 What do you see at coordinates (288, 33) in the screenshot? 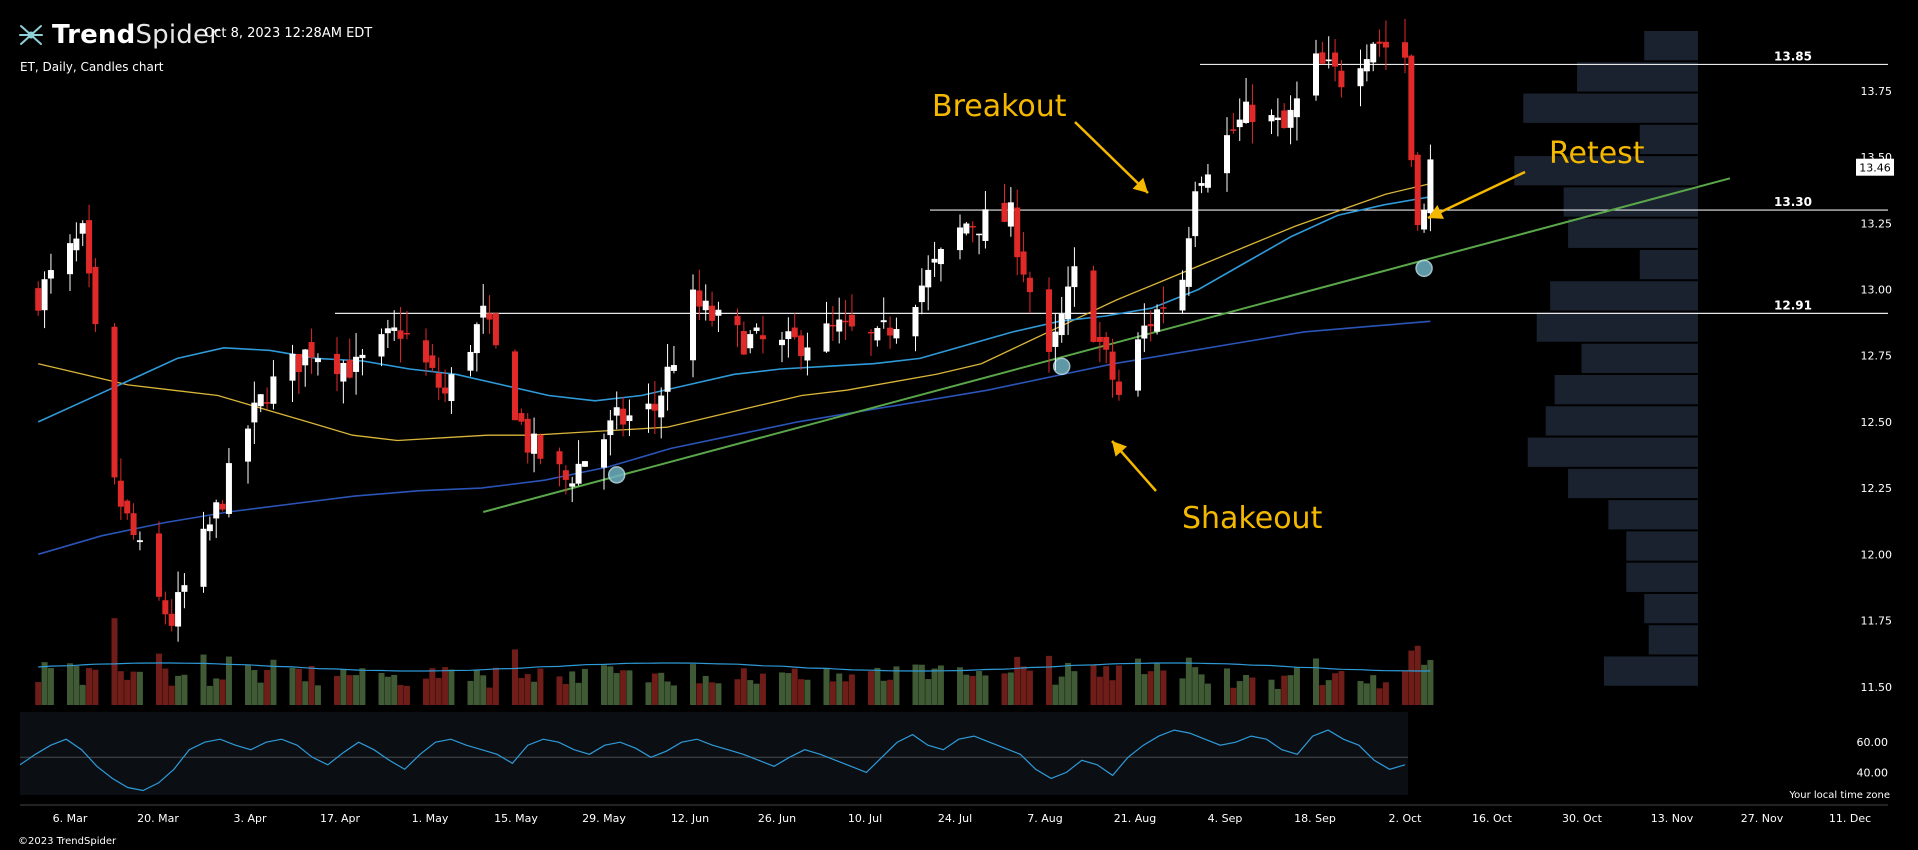
I see `chart-timestamp: Oct 8, 2023 12:28AM EDT` at bounding box center [288, 33].